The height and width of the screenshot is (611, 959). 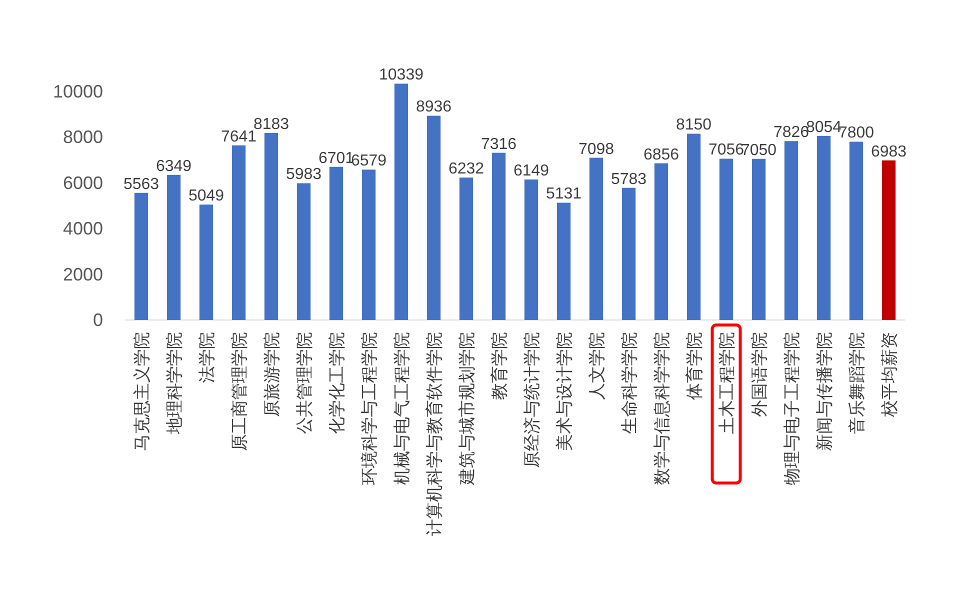 I want to click on data-label: 7316, so click(x=498, y=144).